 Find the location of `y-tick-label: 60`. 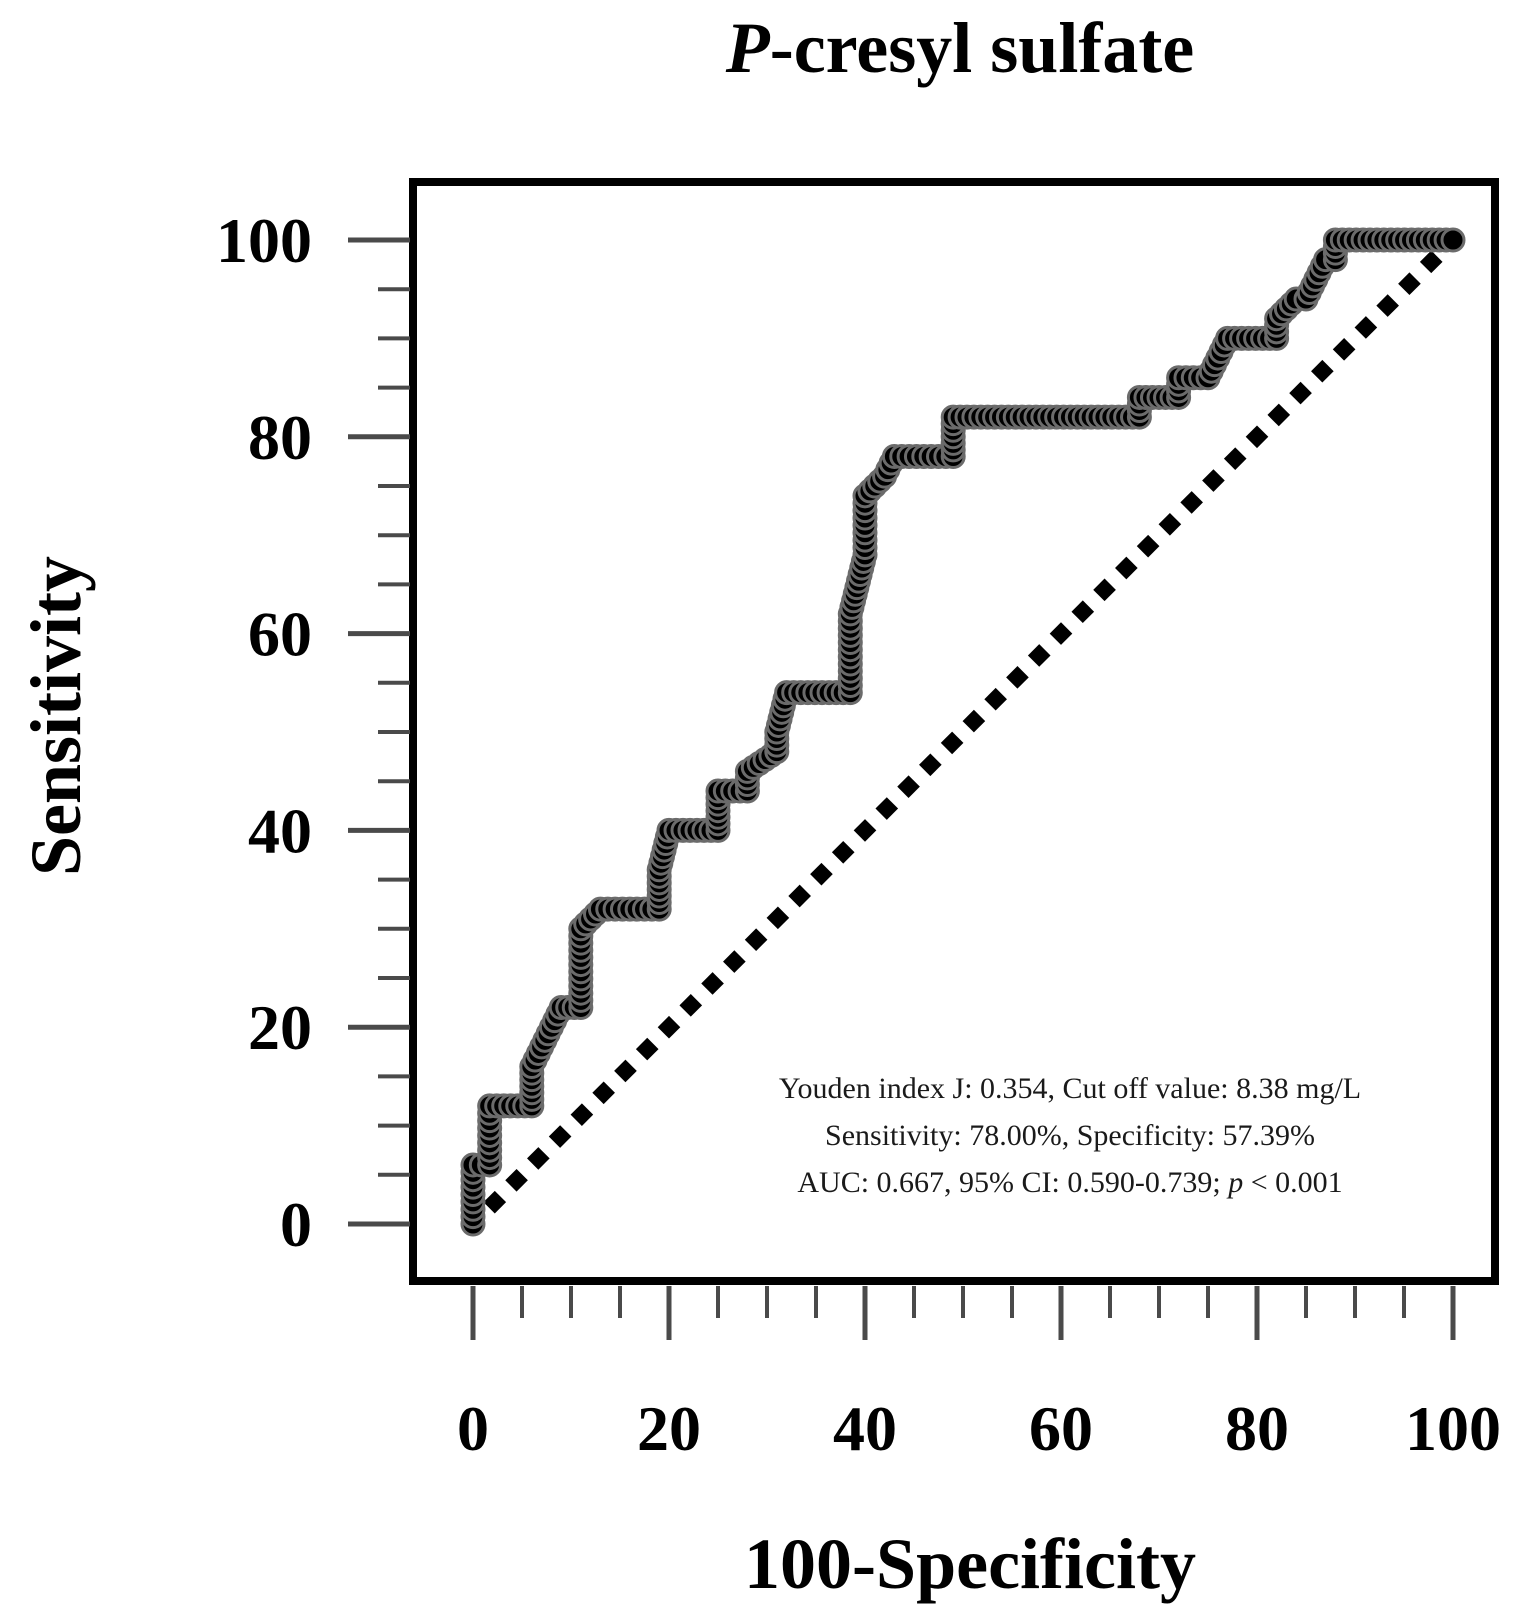

y-tick-label: 60 is located at coordinates (280, 634).